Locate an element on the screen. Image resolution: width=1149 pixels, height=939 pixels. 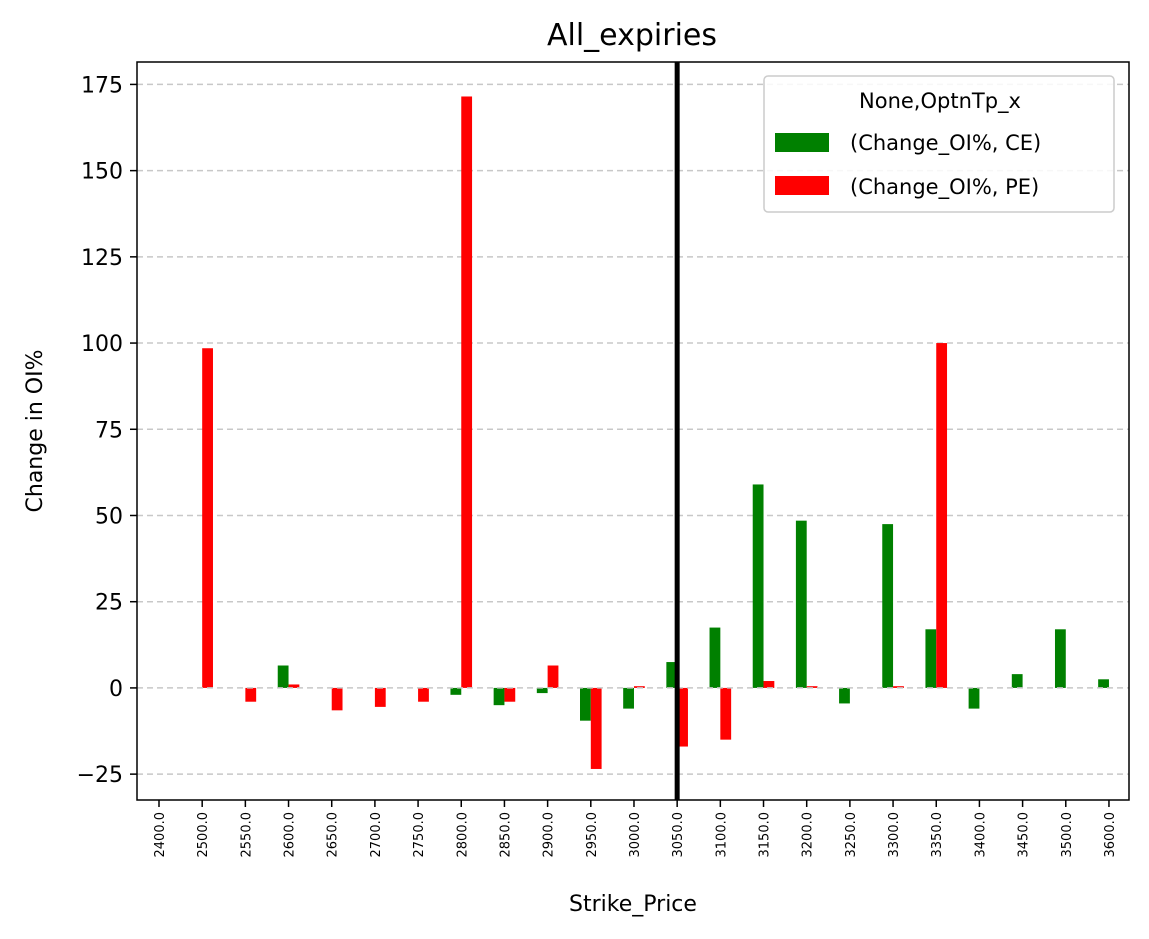
bar-ce-3250.0 is located at coordinates (844, 695).